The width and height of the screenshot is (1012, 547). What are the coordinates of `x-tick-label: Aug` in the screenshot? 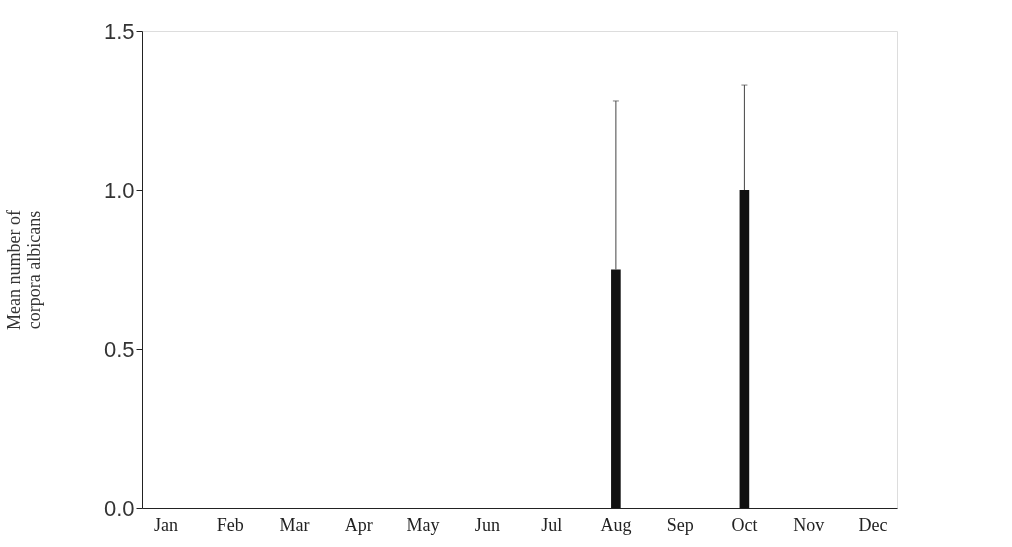 It's located at (616, 524).